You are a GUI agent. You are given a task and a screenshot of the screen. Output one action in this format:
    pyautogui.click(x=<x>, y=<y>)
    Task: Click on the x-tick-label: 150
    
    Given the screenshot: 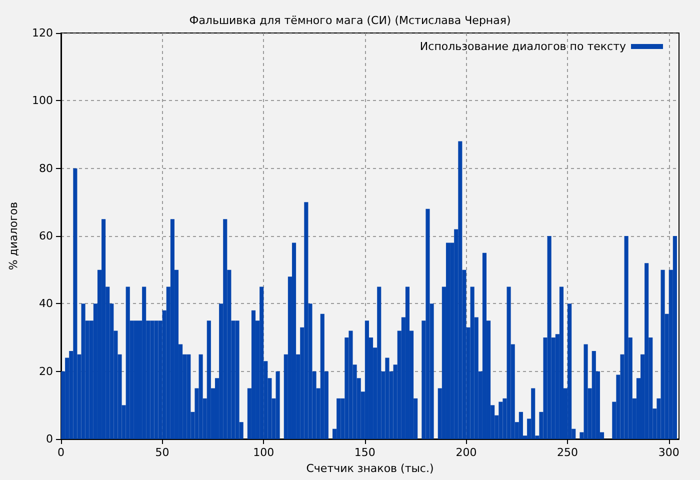 What is the action you would take?
    pyautogui.click(x=365, y=452)
    